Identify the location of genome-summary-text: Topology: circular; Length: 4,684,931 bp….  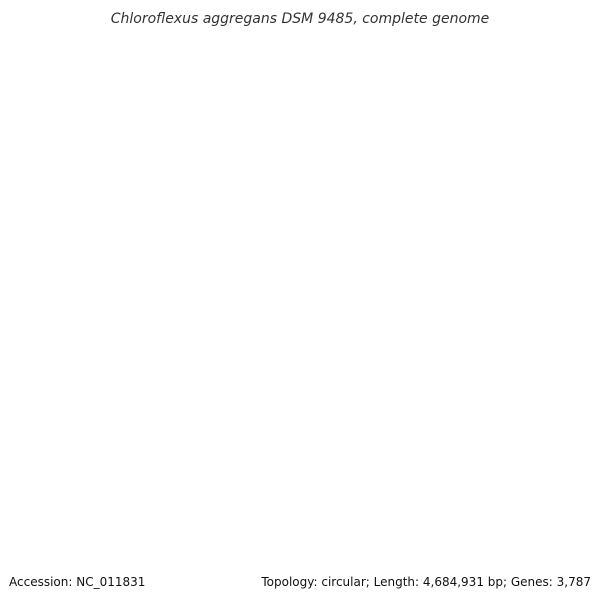
(425, 582).